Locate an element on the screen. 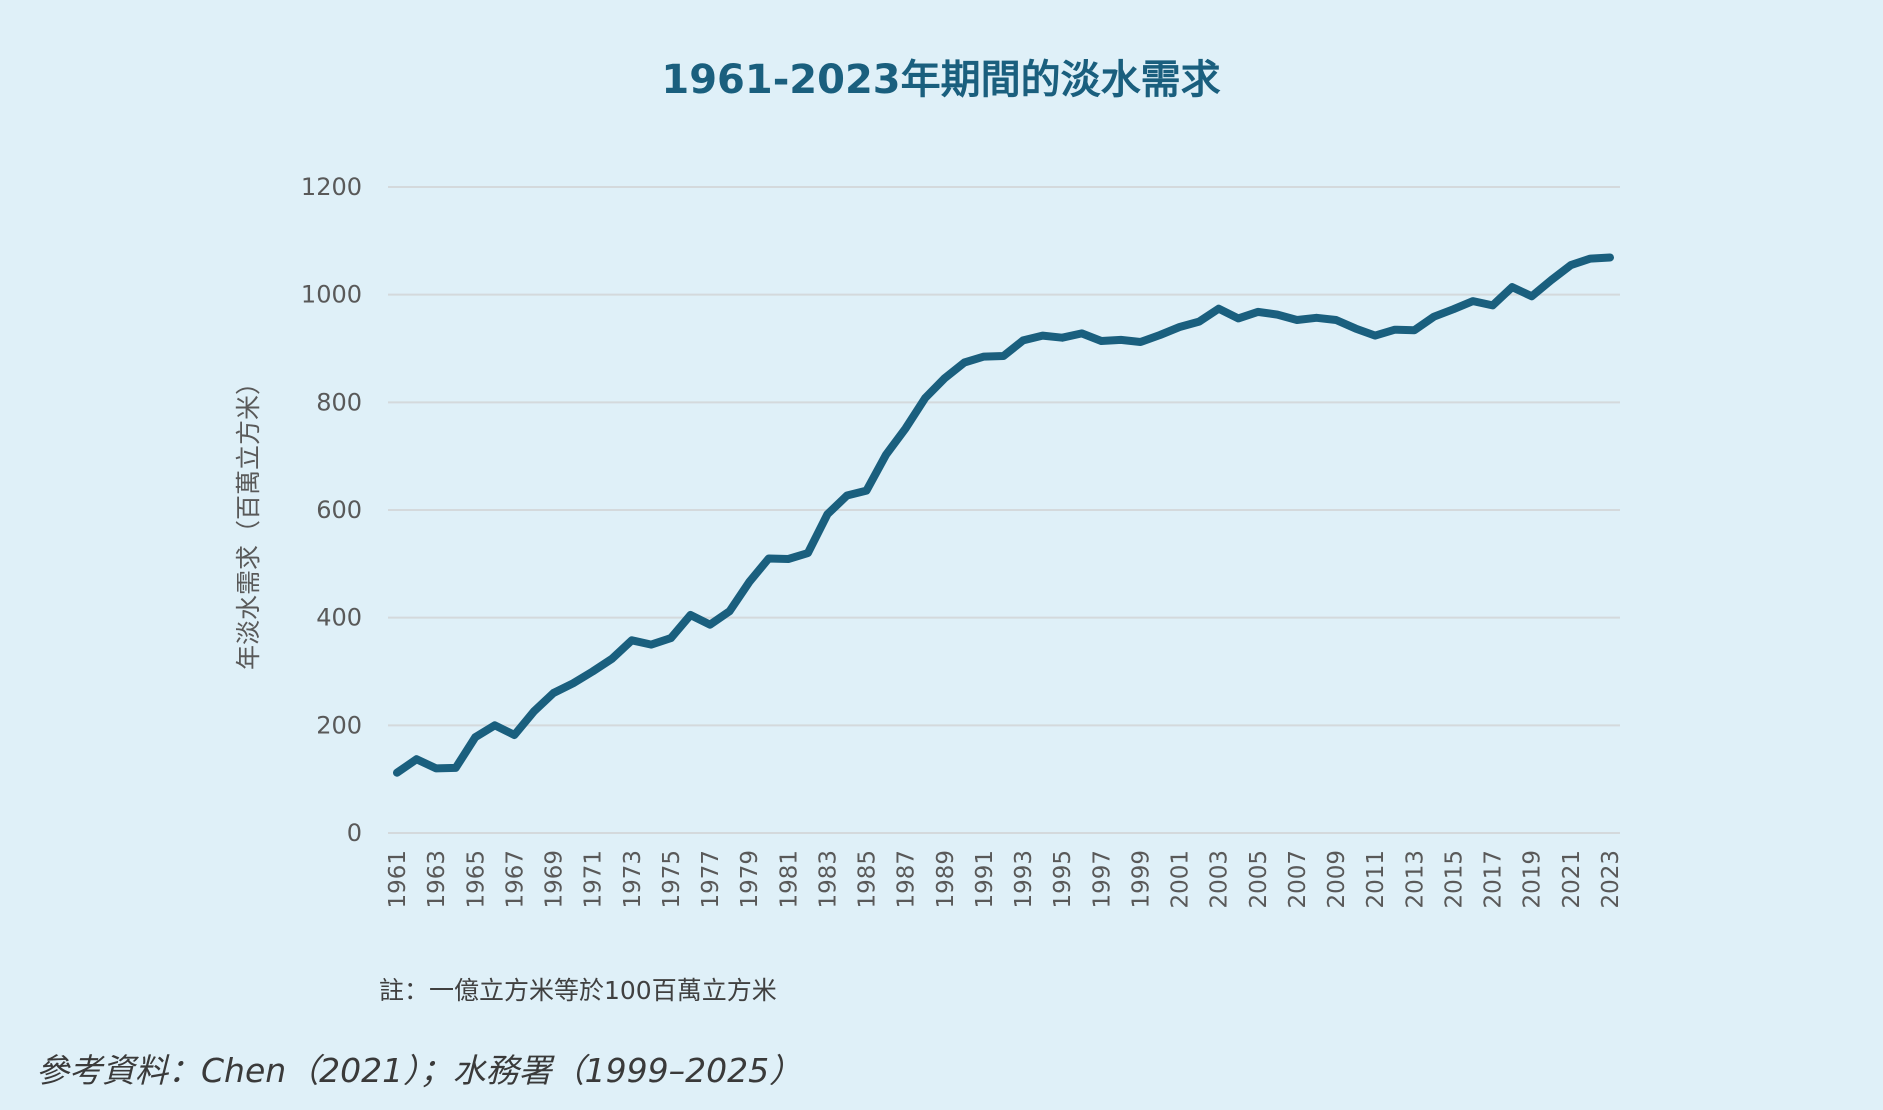  chart-title: 1961-2023年期間的淡水需求 is located at coordinates (940, 80).